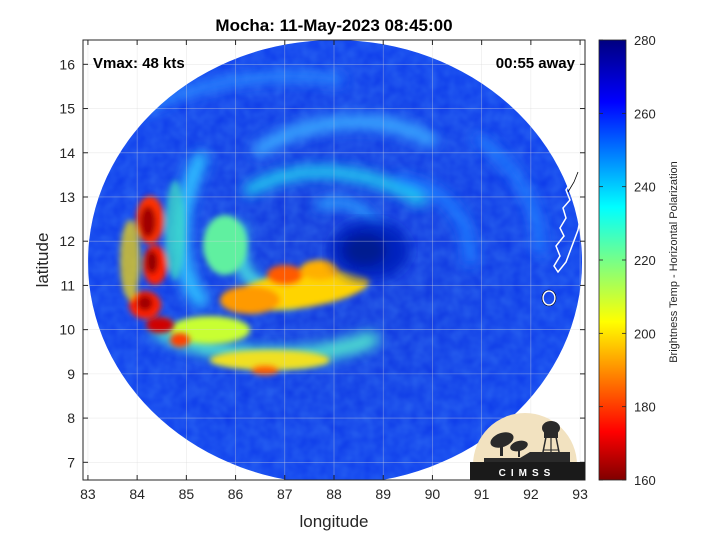 The width and height of the screenshot is (720, 540). Describe the element at coordinates (187, 494) in the screenshot. I see `x-tick-label: 85` at that location.